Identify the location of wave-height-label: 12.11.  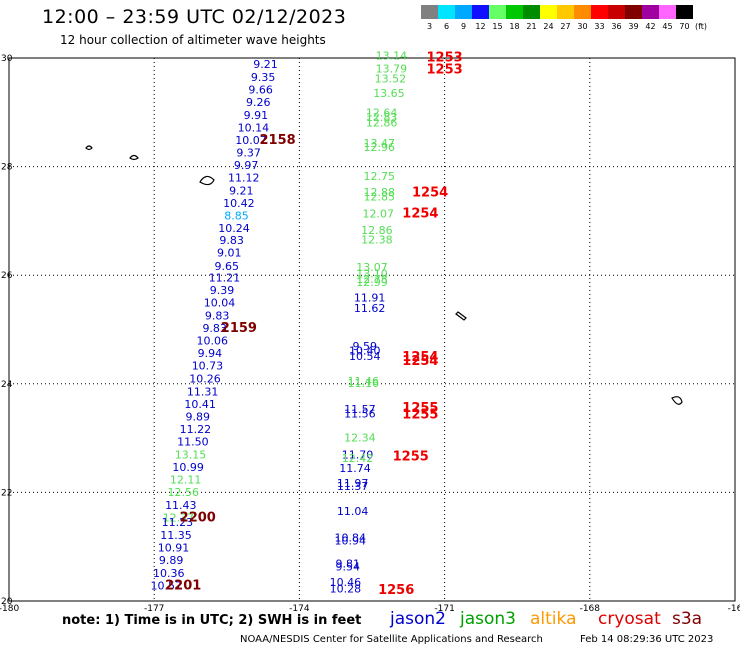
(186, 480).